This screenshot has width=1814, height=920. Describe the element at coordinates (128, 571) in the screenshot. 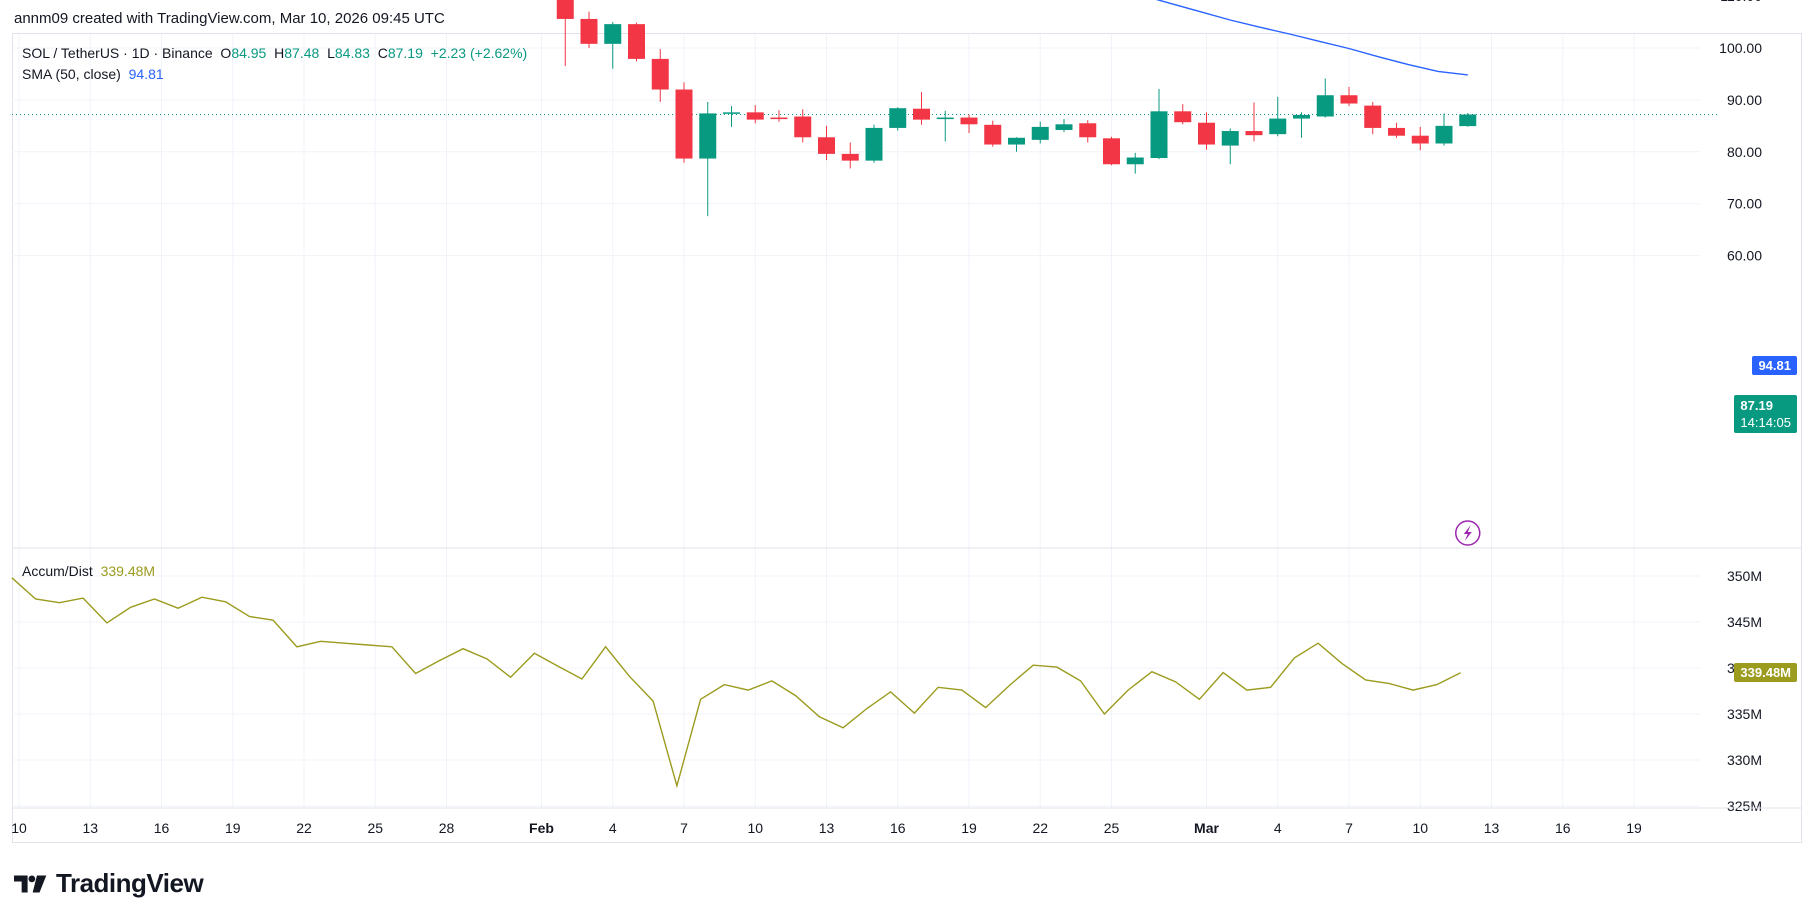

I see `ad-value: 339.48M` at that location.